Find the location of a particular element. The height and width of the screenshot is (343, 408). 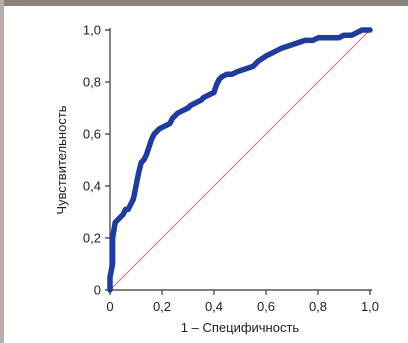

top-rule is located at coordinates (204, 3).